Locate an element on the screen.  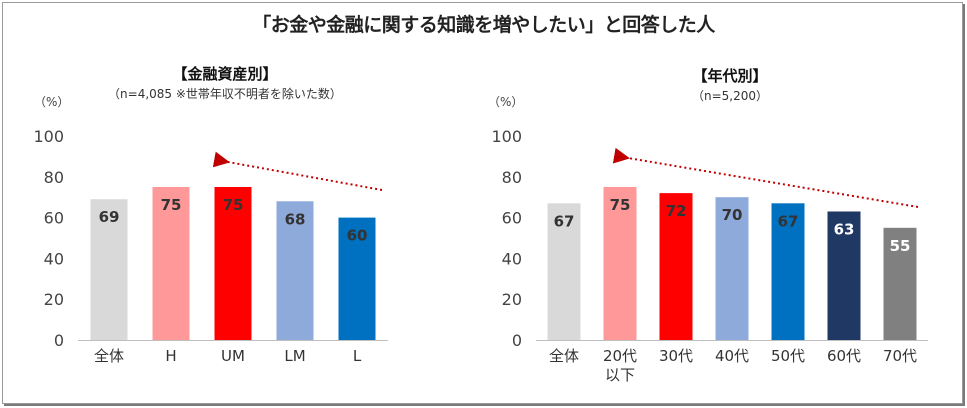
chart-2-ytick: 20 is located at coordinates (512, 299).